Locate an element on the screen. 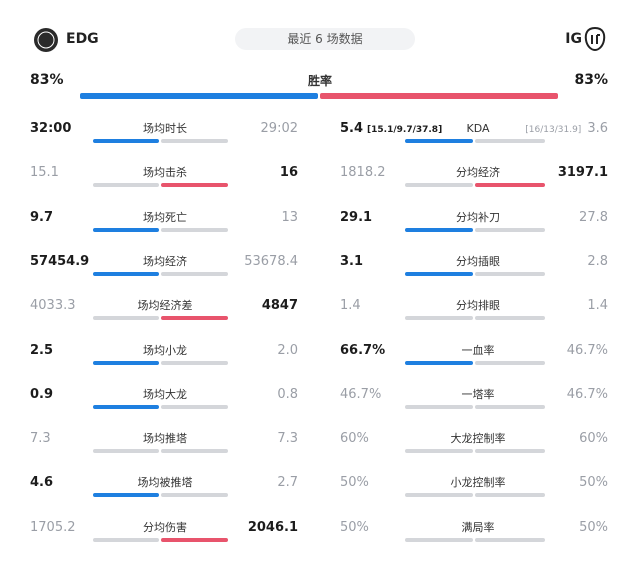 The width and height of the screenshot is (640, 573). stat-row: 46.7% 46.7% 一塔率 is located at coordinates (320, 401).